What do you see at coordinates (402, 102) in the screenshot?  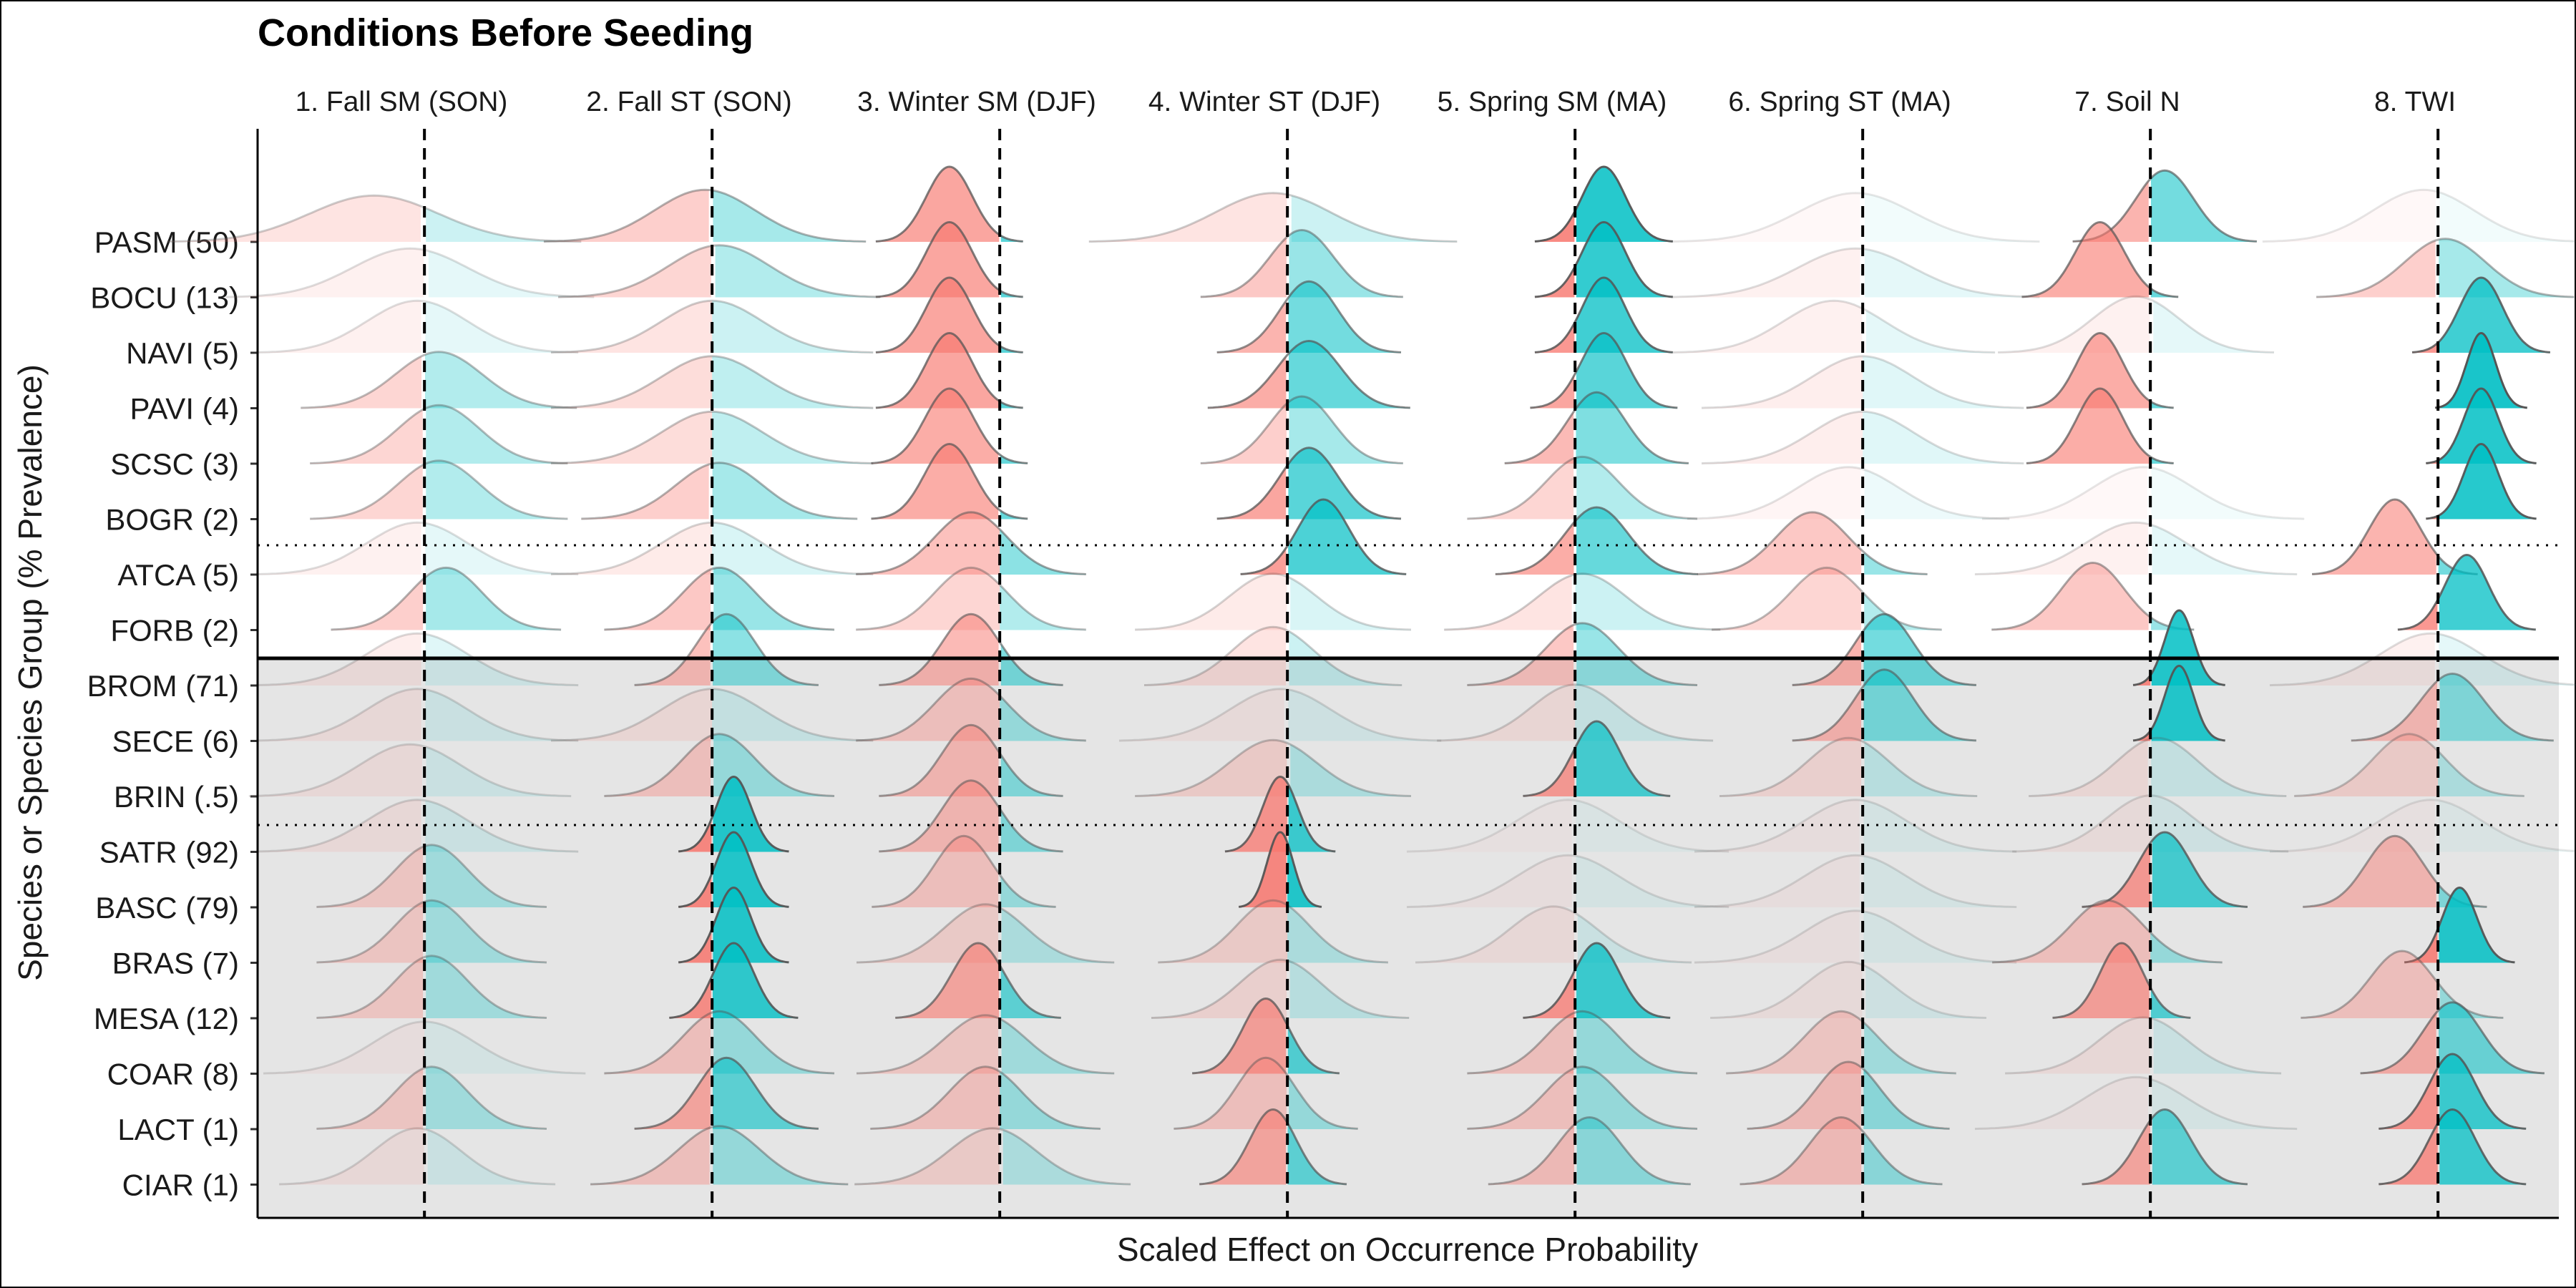 I see `facet-label: 1. Fall SM (SON)` at bounding box center [402, 102].